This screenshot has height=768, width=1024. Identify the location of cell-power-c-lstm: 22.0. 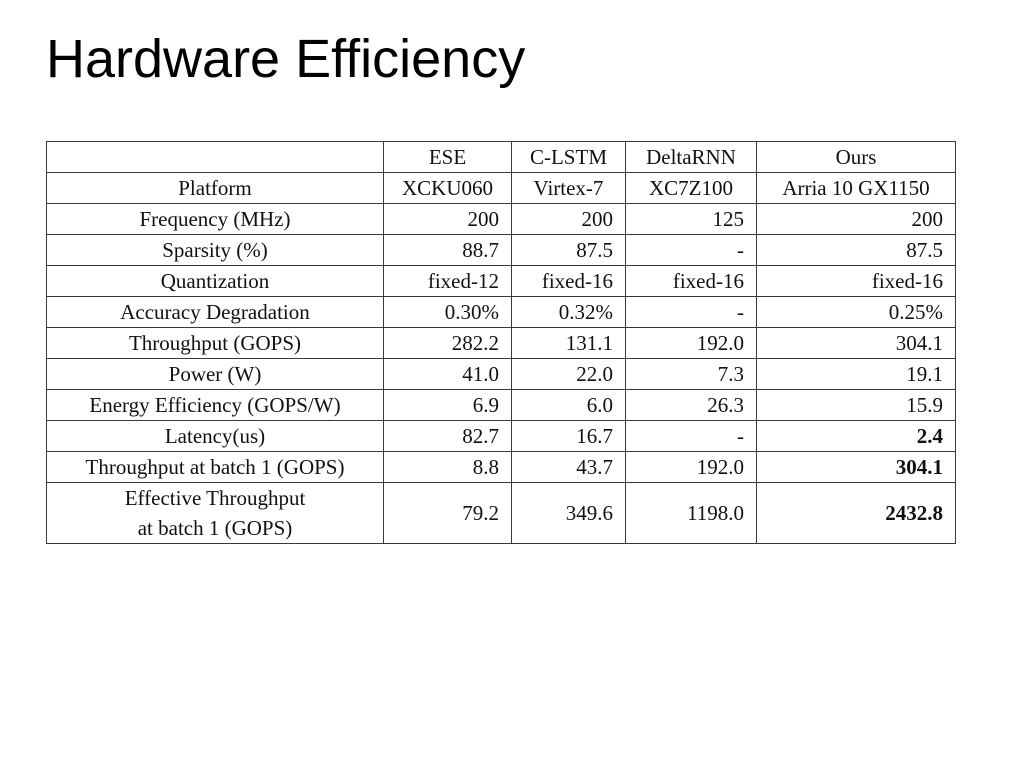
(568, 374).